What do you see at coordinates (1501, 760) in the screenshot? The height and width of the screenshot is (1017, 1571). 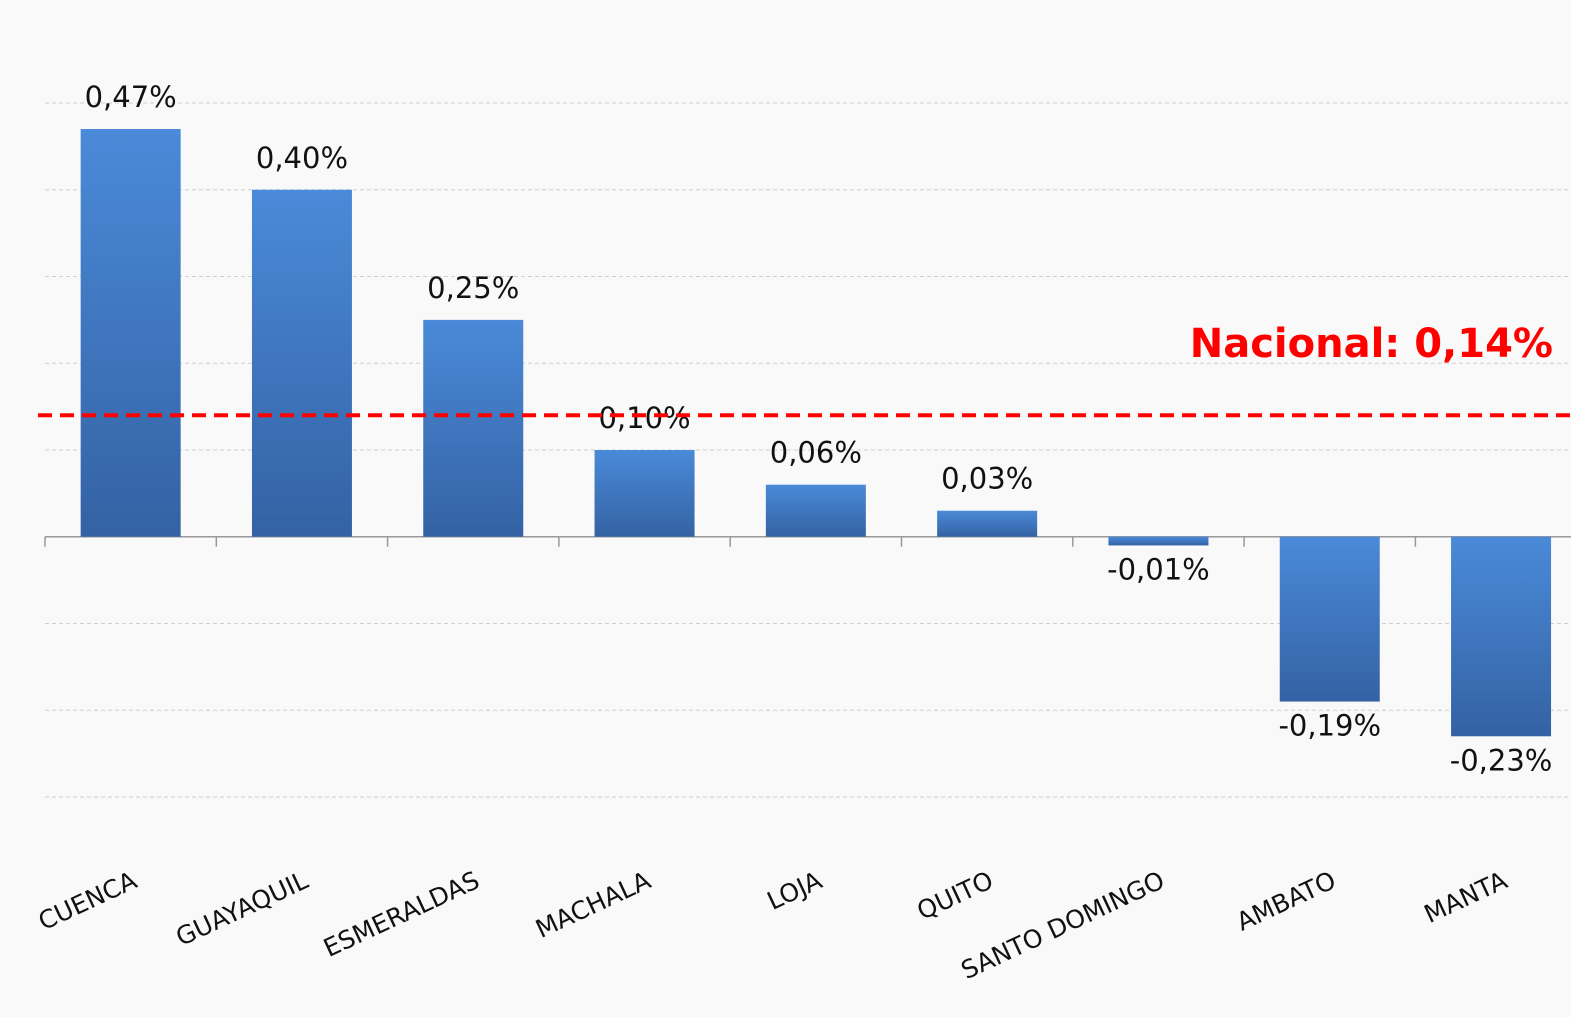 I see `value-label: -0,23%` at bounding box center [1501, 760].